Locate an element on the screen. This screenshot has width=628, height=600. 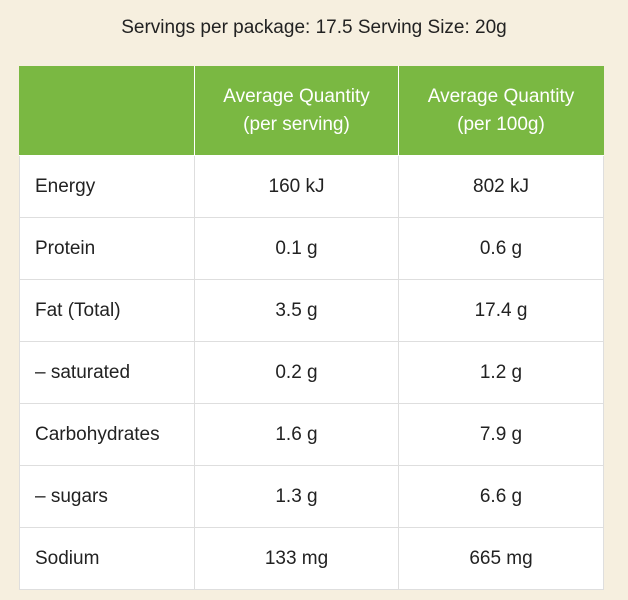
header-per-100g-line1: Average Quantity is located at coordinates (501, 96).